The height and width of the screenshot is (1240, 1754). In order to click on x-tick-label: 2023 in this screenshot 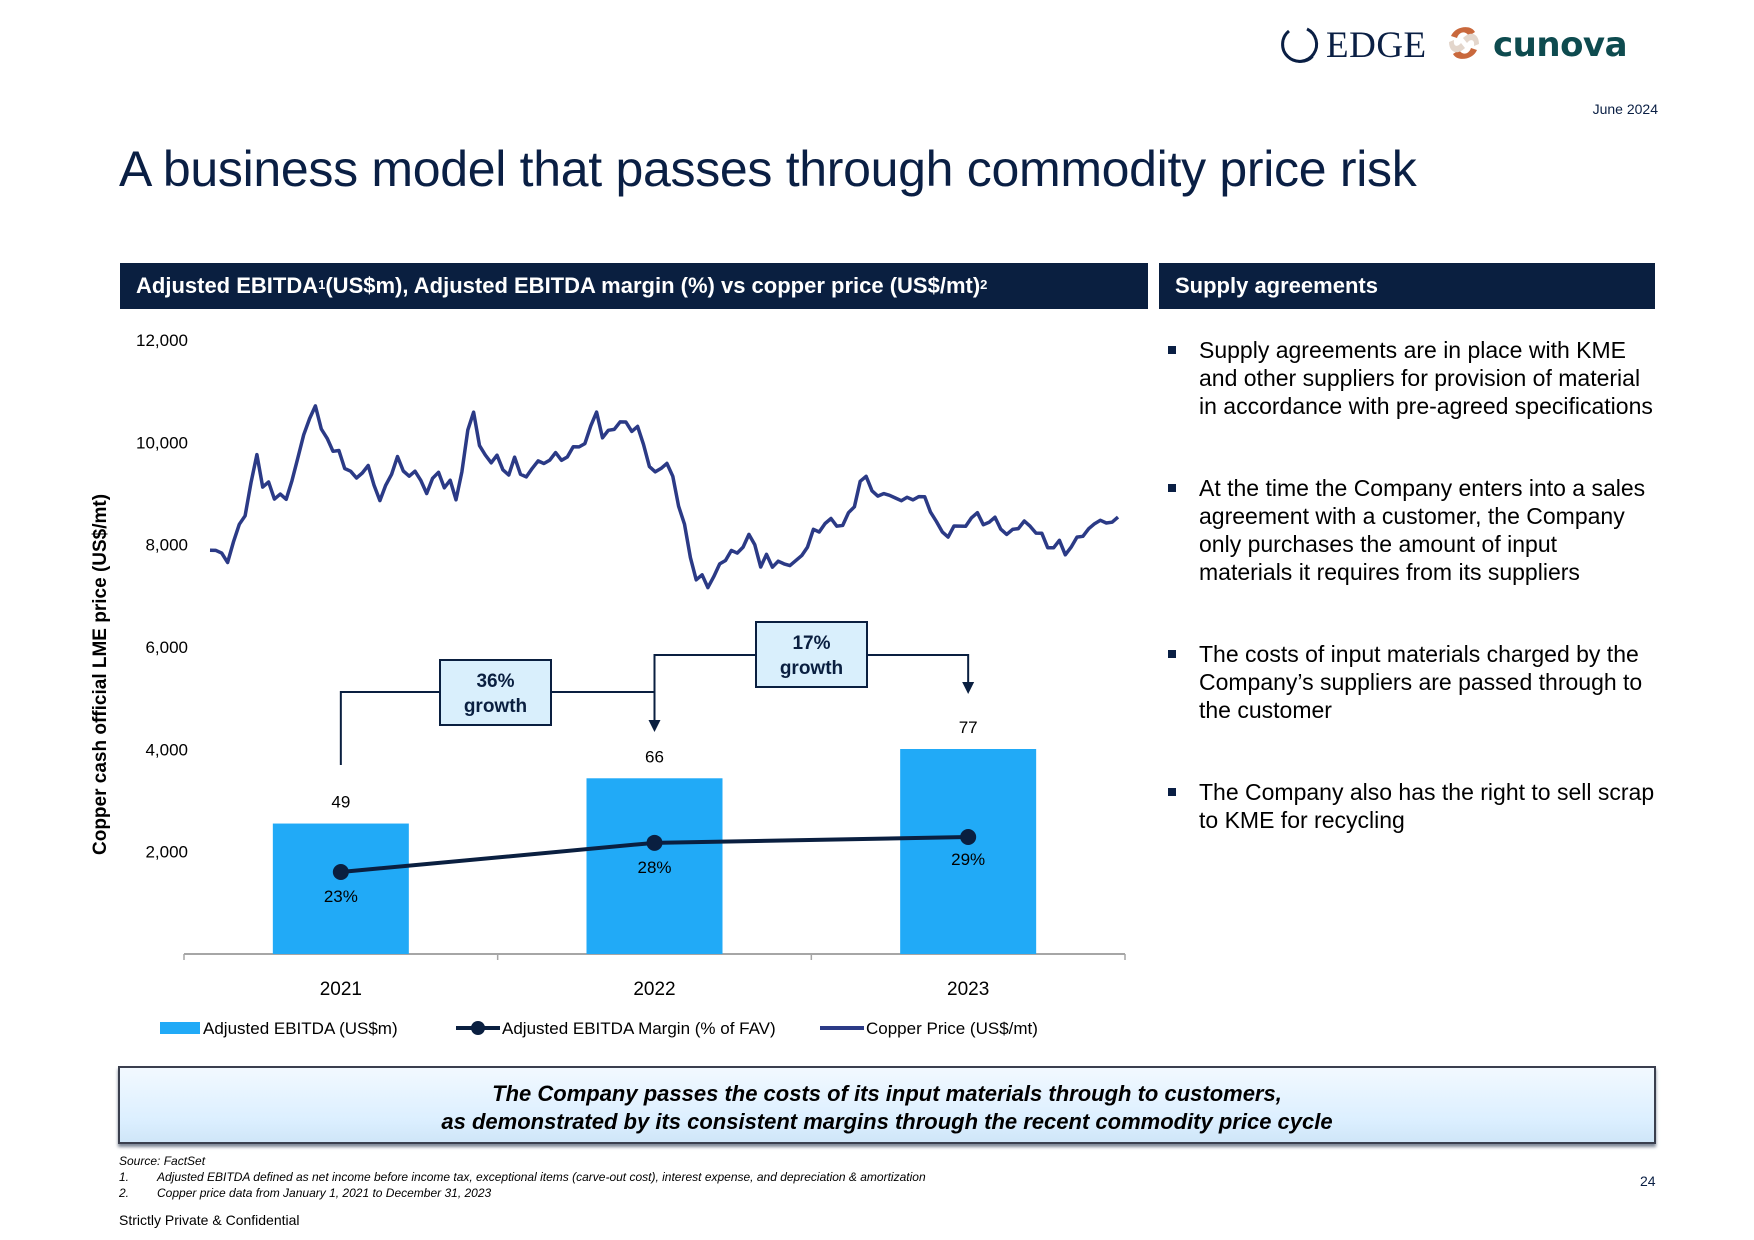, I will do `click(968, 989)`.